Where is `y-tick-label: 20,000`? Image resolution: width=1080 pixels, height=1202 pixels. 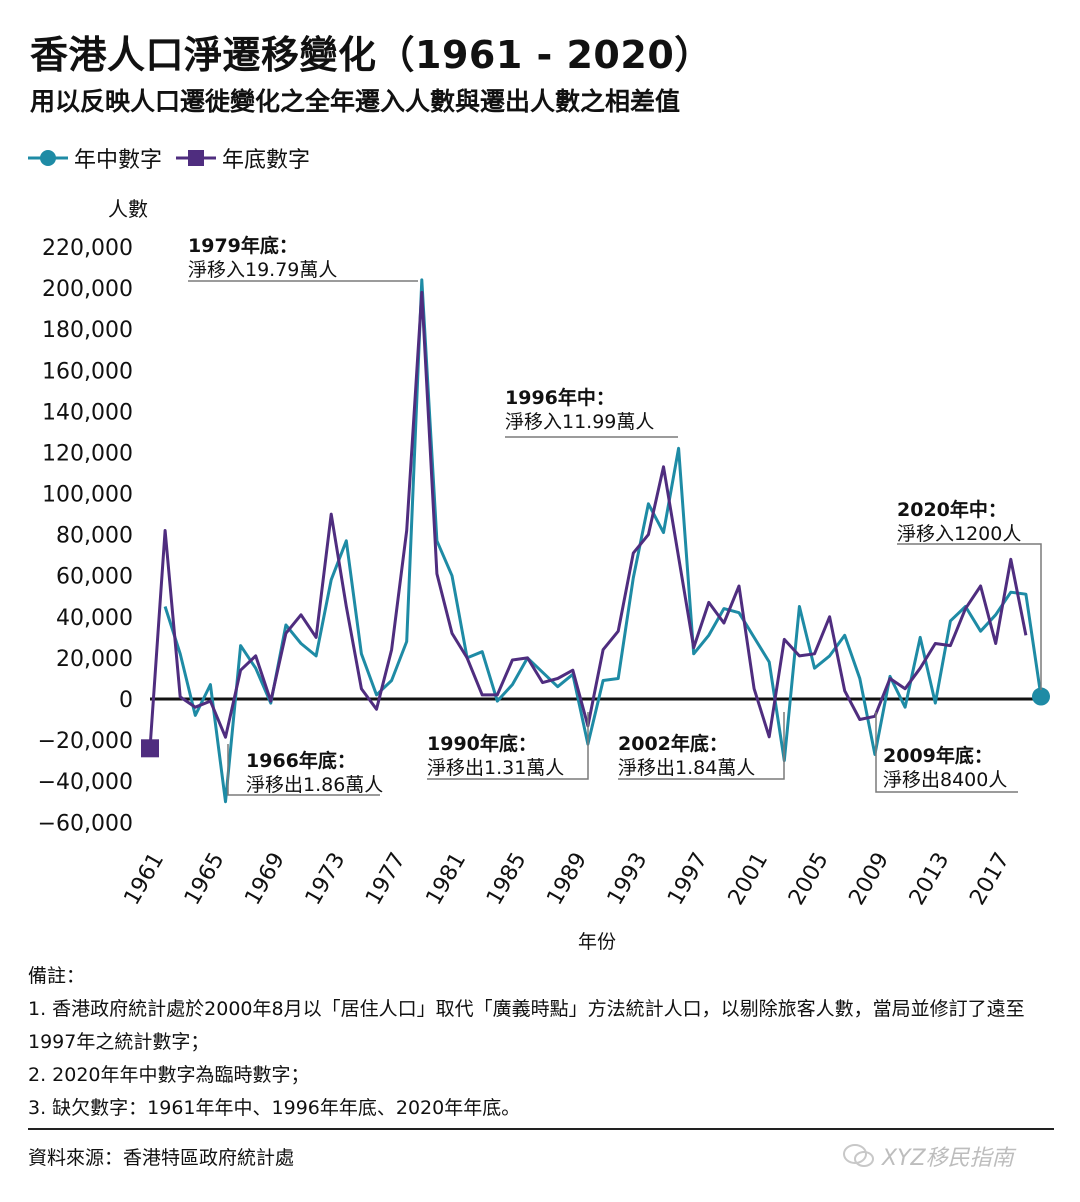
y-tick-label: 20,000 is located at coordinates (94, 659).